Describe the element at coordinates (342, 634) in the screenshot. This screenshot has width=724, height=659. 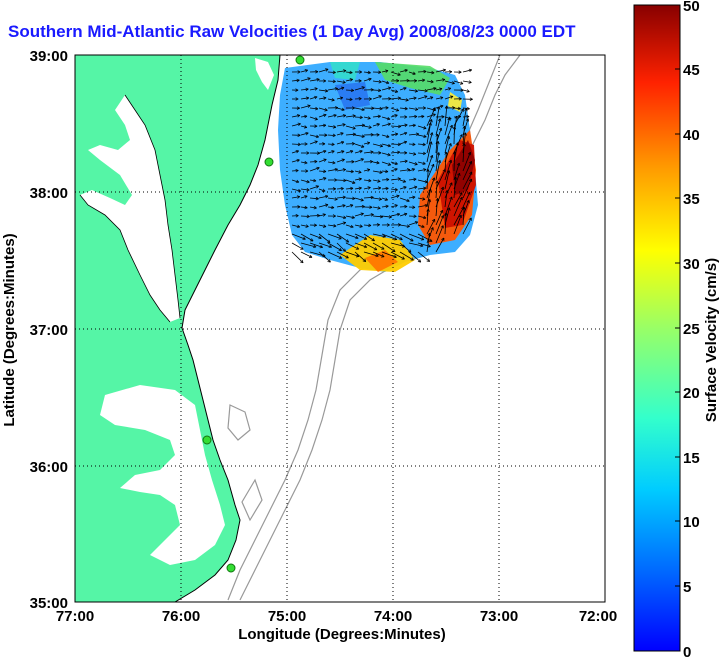
I see `x-axis-label: Longitude (Degrees:Minutes)` at that location.